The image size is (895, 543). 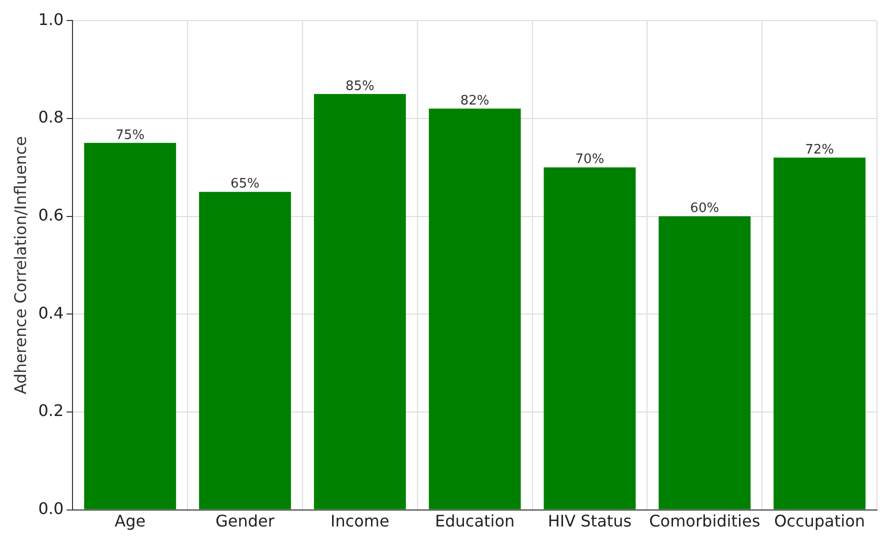 I want to click on y-axis-title: Adherence Correlation/Influence, so click(x=20, y=265).